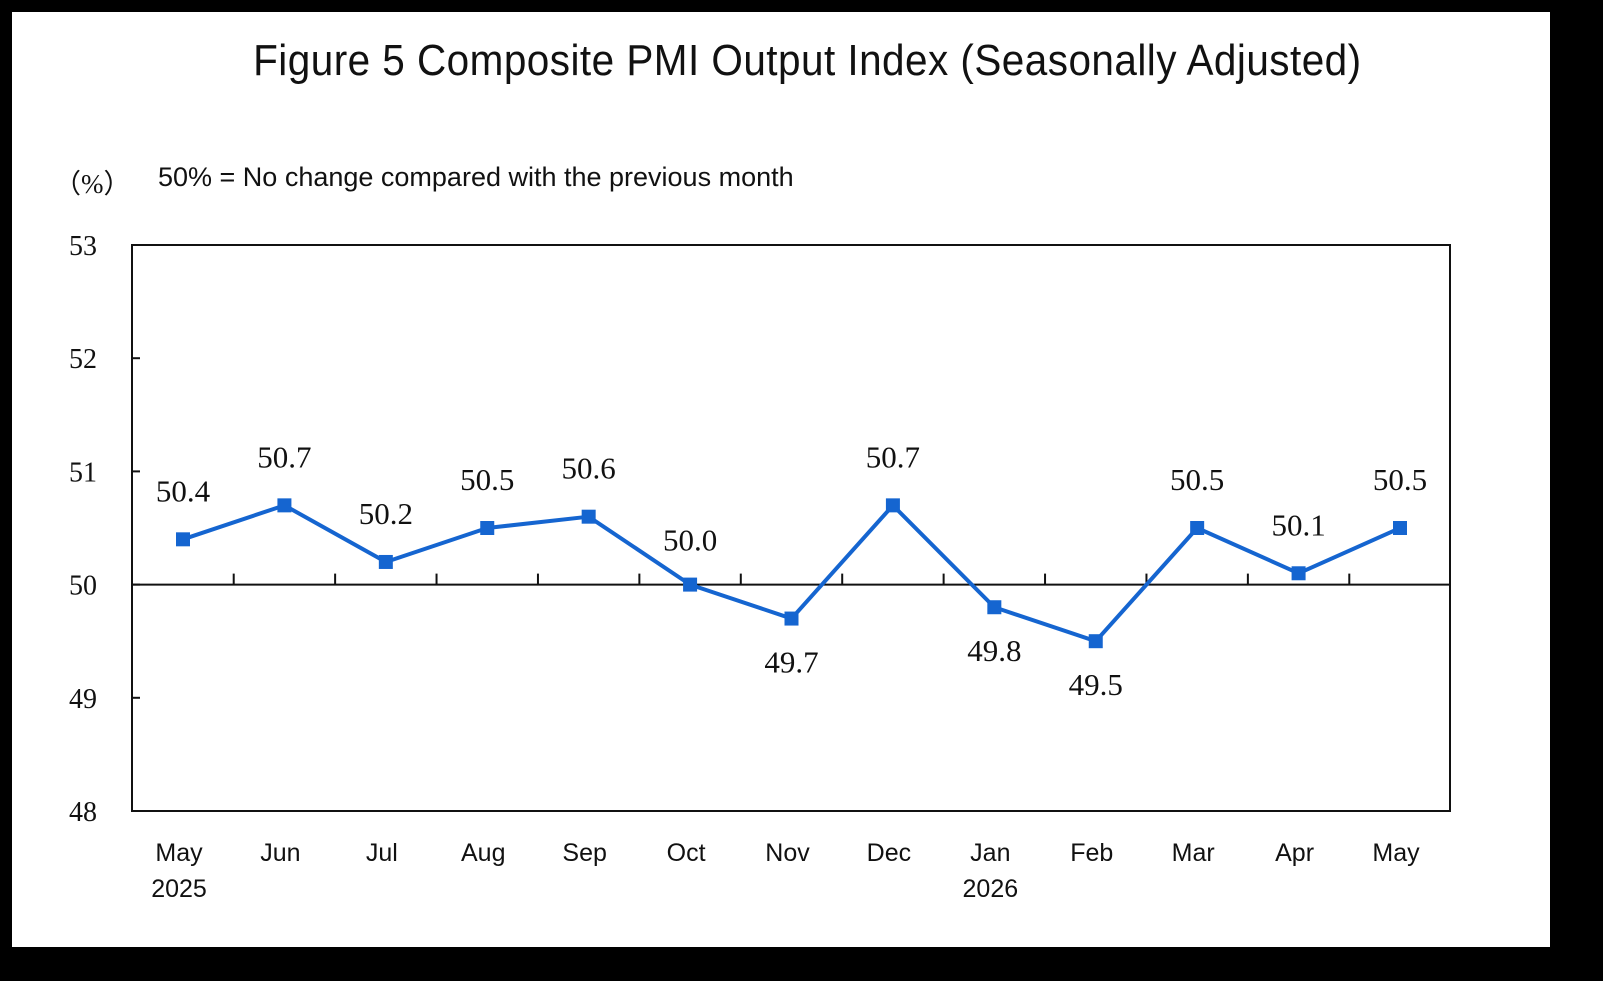 The image size is (1603, 981). What do you see at coordinates (280, 853) in the screenshot?
I see `x-tick-label: Jun` at bounding box center [280, 853].